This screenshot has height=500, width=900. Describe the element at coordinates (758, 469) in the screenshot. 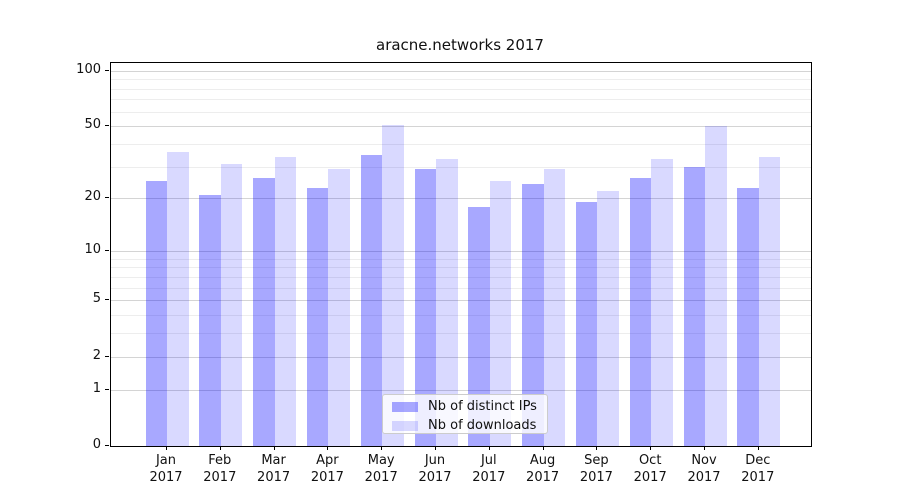

I see `x-tick-label-dec: Dec 2017` at that location.